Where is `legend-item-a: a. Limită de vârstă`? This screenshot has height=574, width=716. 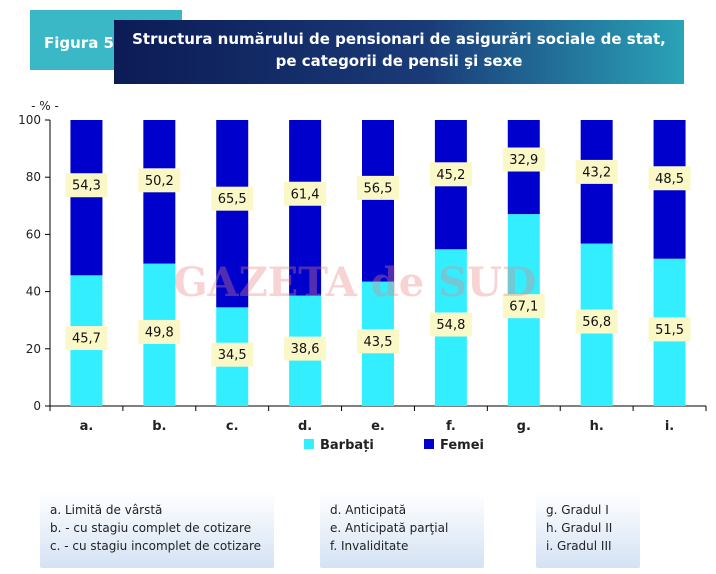 legend-item-a: a. Limită de vârstă is located at coordinates (106, 510).